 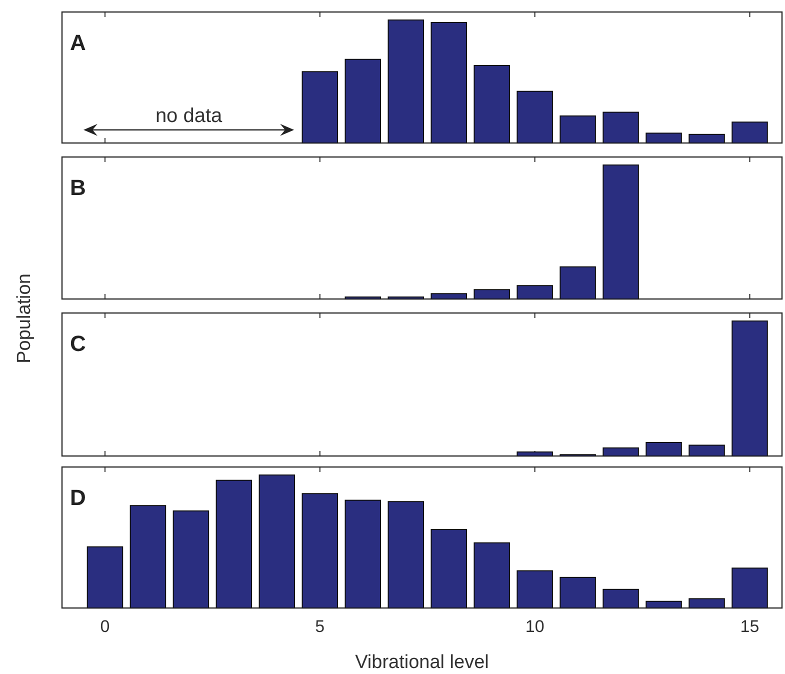 I want to click on annotation: no data, so click(x=189, y=115).